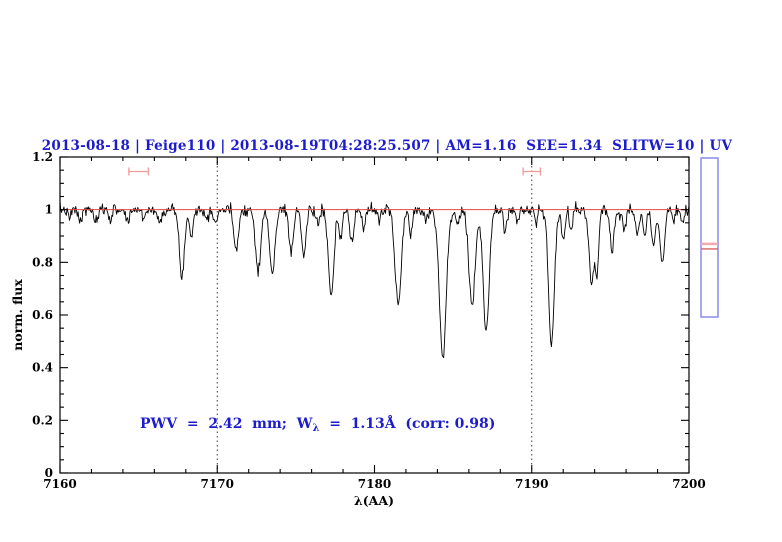 The width and height of the screenshot is (782, 542). Describe the element at coordinates (59, 484) in the screenshot. I see `x-tick-label: 7160` at that location.